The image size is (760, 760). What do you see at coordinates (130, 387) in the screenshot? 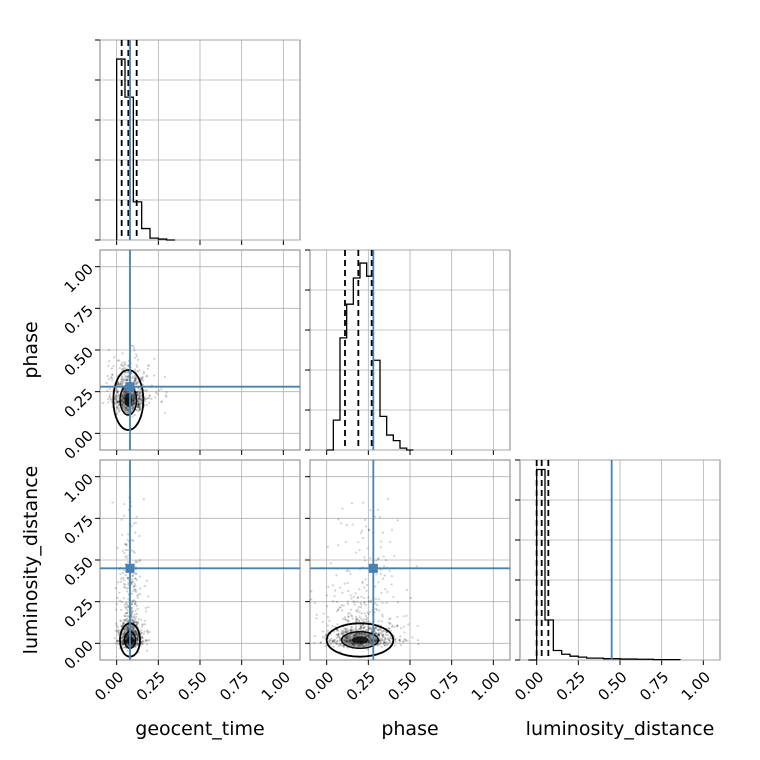
I see `scatter-geocent_time-vs-phase-truth-marker` at bounding box center [130, 387].